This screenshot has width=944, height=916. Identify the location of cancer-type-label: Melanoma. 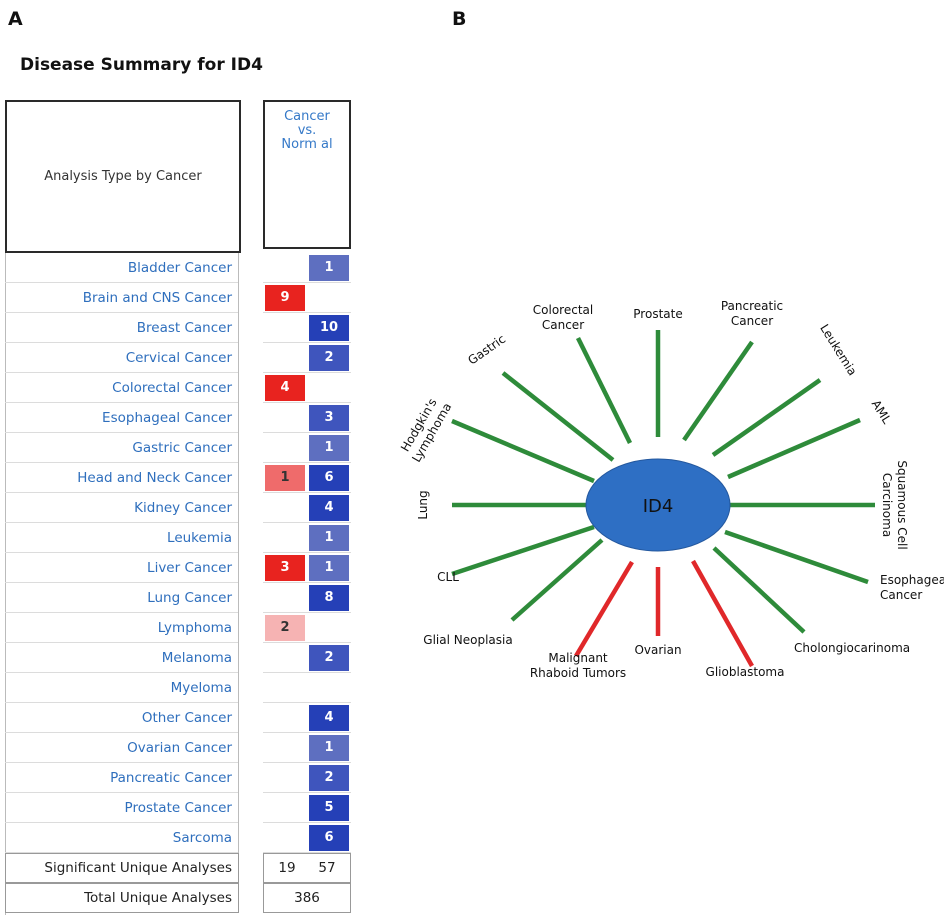
(196, 658).